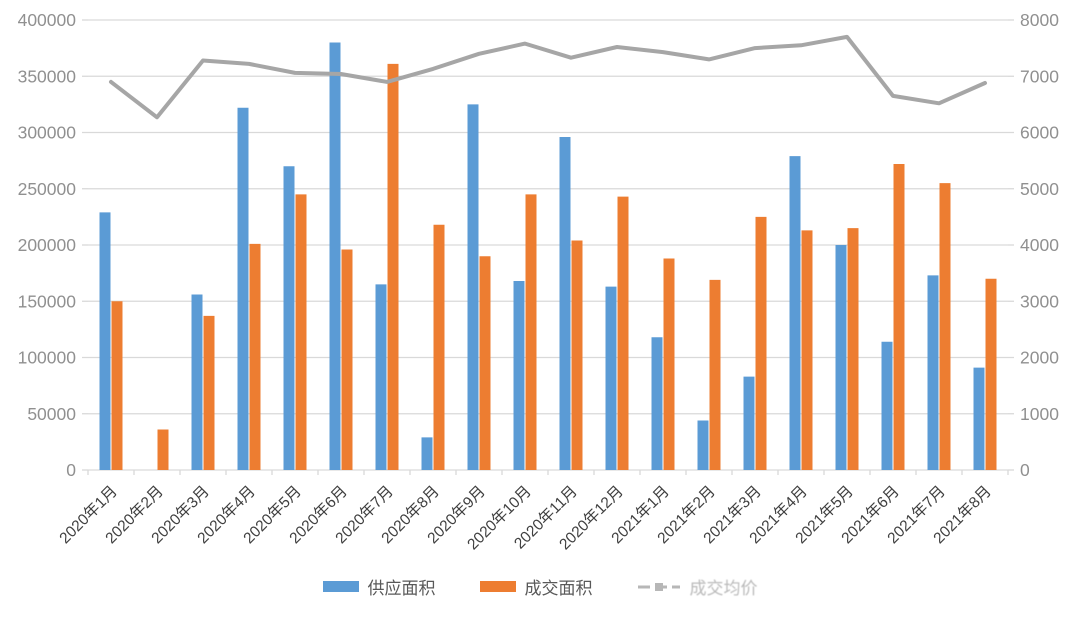  I want to click on transaction-area-legend-label: 成交面积, so click(558, 588).